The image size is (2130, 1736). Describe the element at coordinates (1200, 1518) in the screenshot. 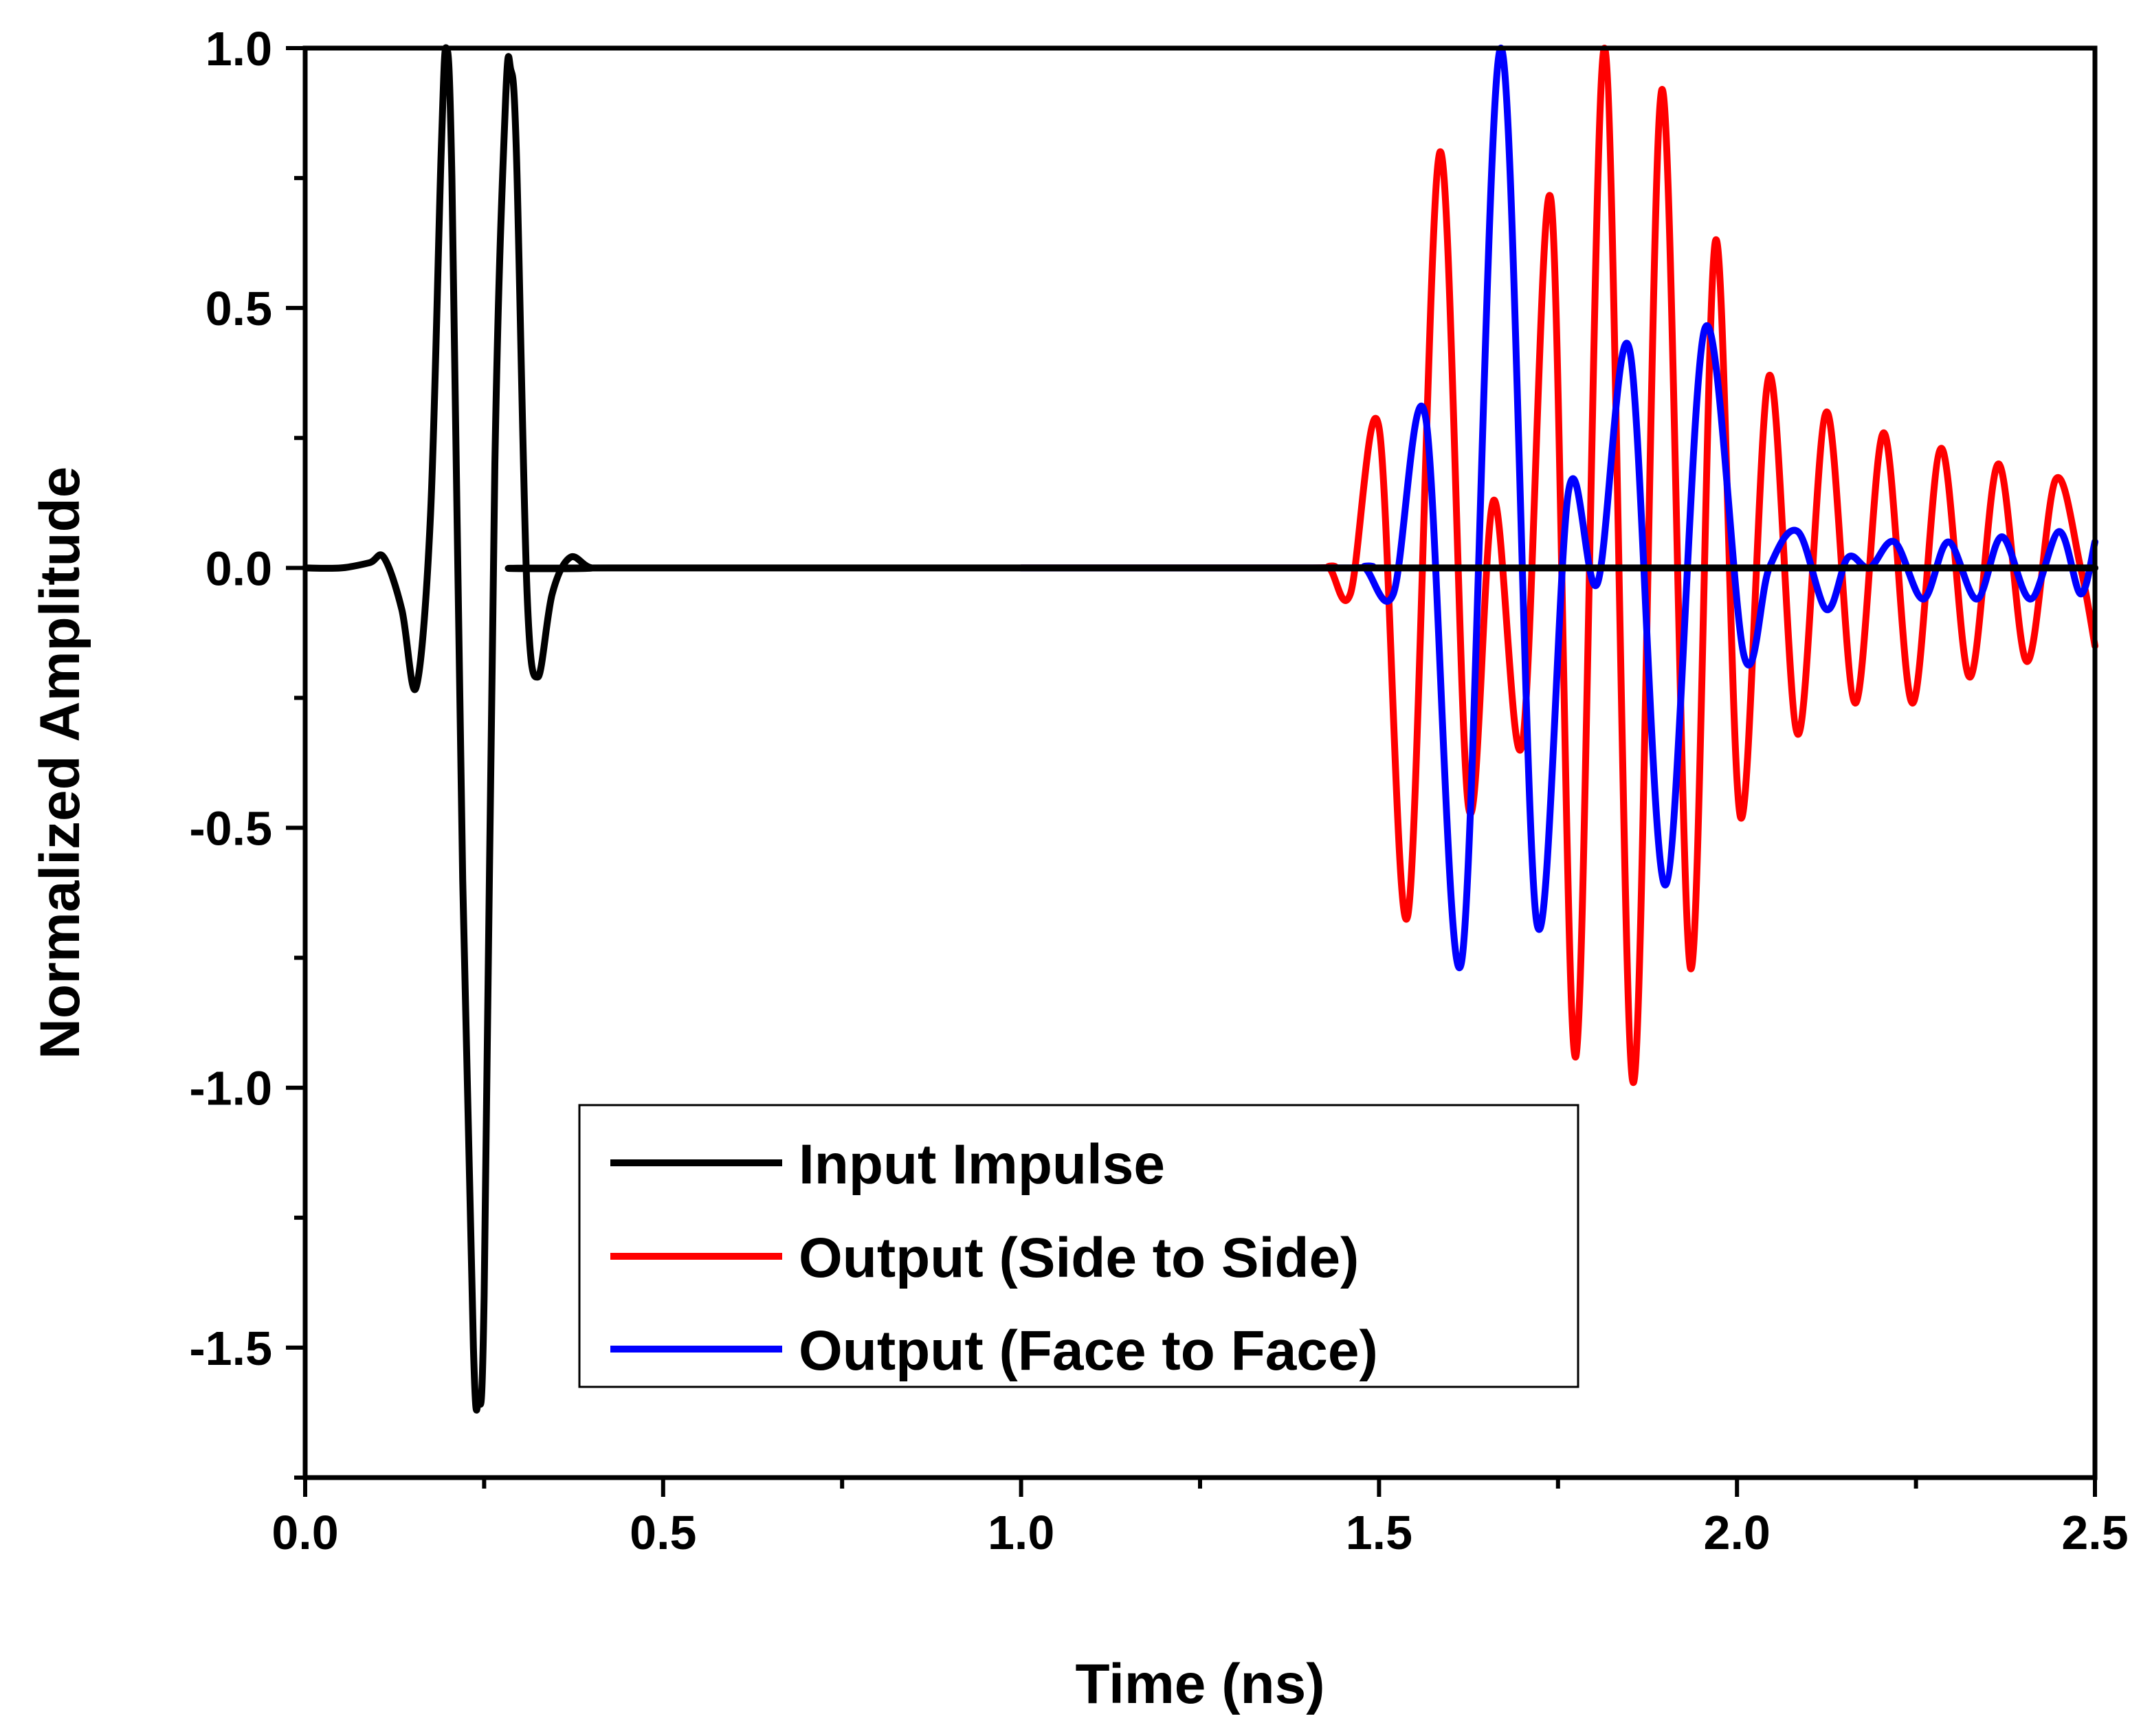

I see `x-axis: 0.0 0.5 1.0 1.5 2.0 2.5` at that location.